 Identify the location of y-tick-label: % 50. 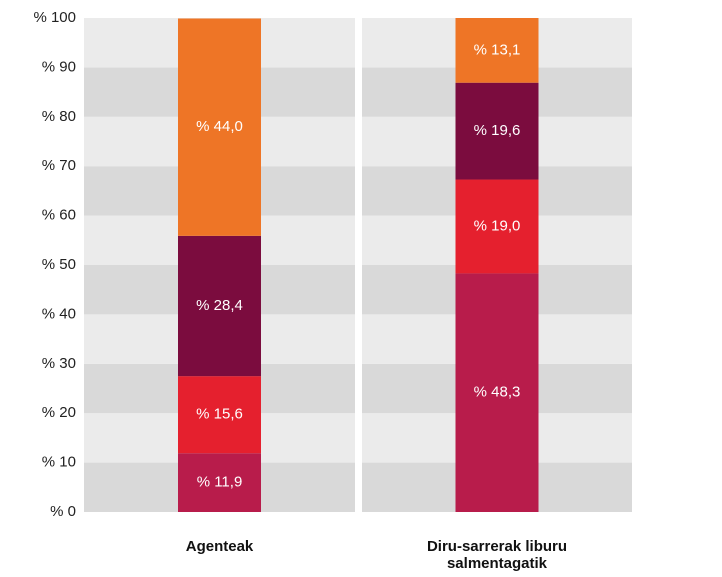
(59, 264).